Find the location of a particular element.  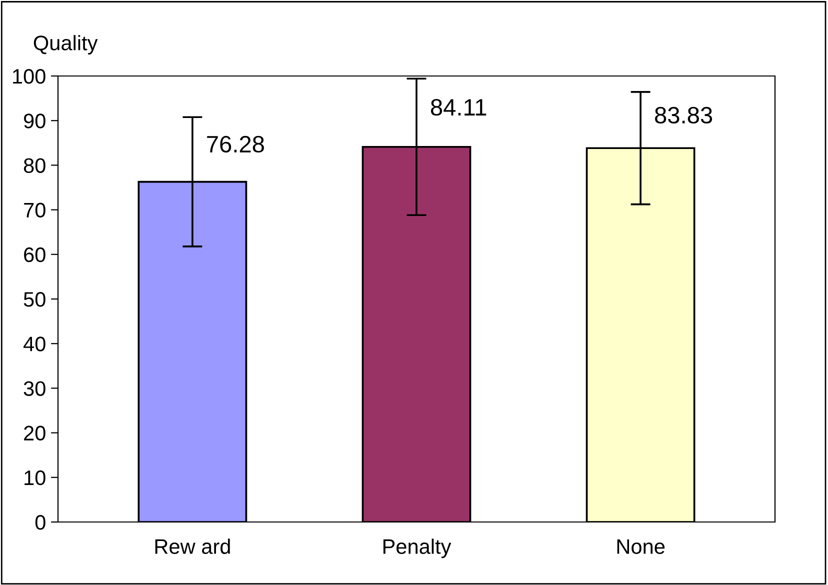

data-label: 84.11 is located at coordinates (458, 107).